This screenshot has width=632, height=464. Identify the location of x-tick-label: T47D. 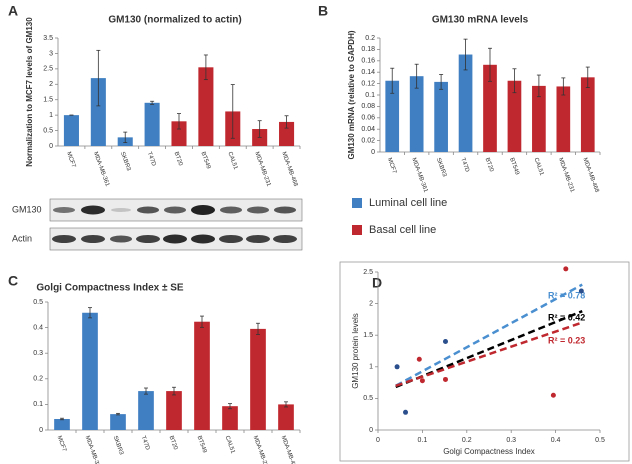
(464, 165).